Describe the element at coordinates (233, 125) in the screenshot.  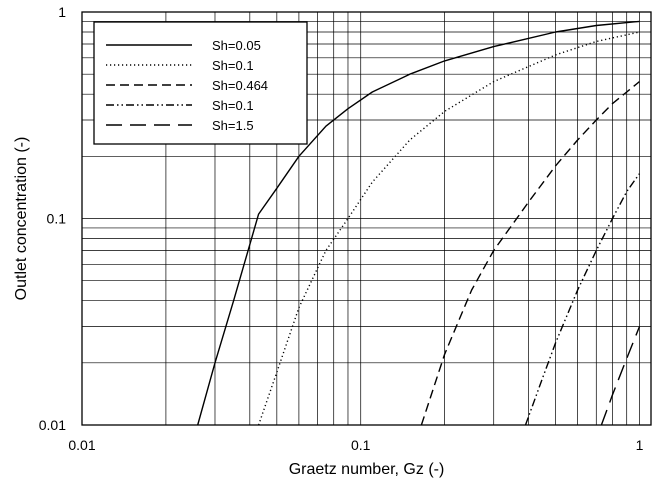
I see `legend-label: Sh=1.5` at that location.